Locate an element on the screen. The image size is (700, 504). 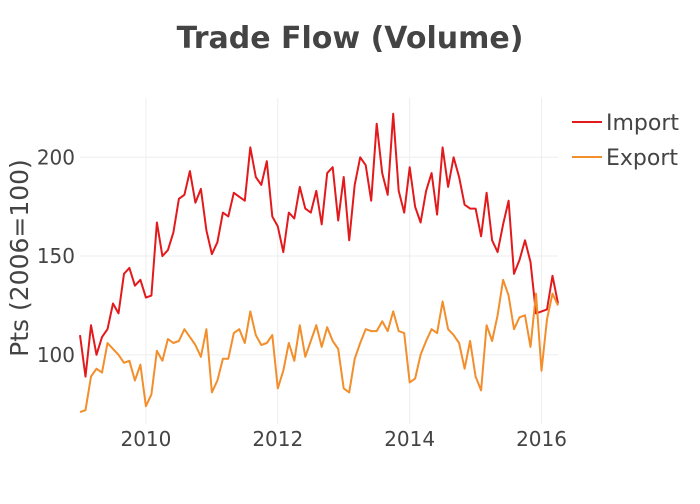
y-tick-label: 100 is located at coordinates (56, 355).